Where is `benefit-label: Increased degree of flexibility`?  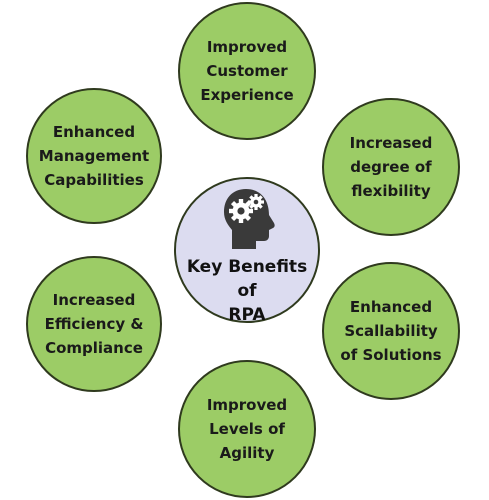
benefit-label: Increased degree of flexibility is located at coordinates (391, 167).